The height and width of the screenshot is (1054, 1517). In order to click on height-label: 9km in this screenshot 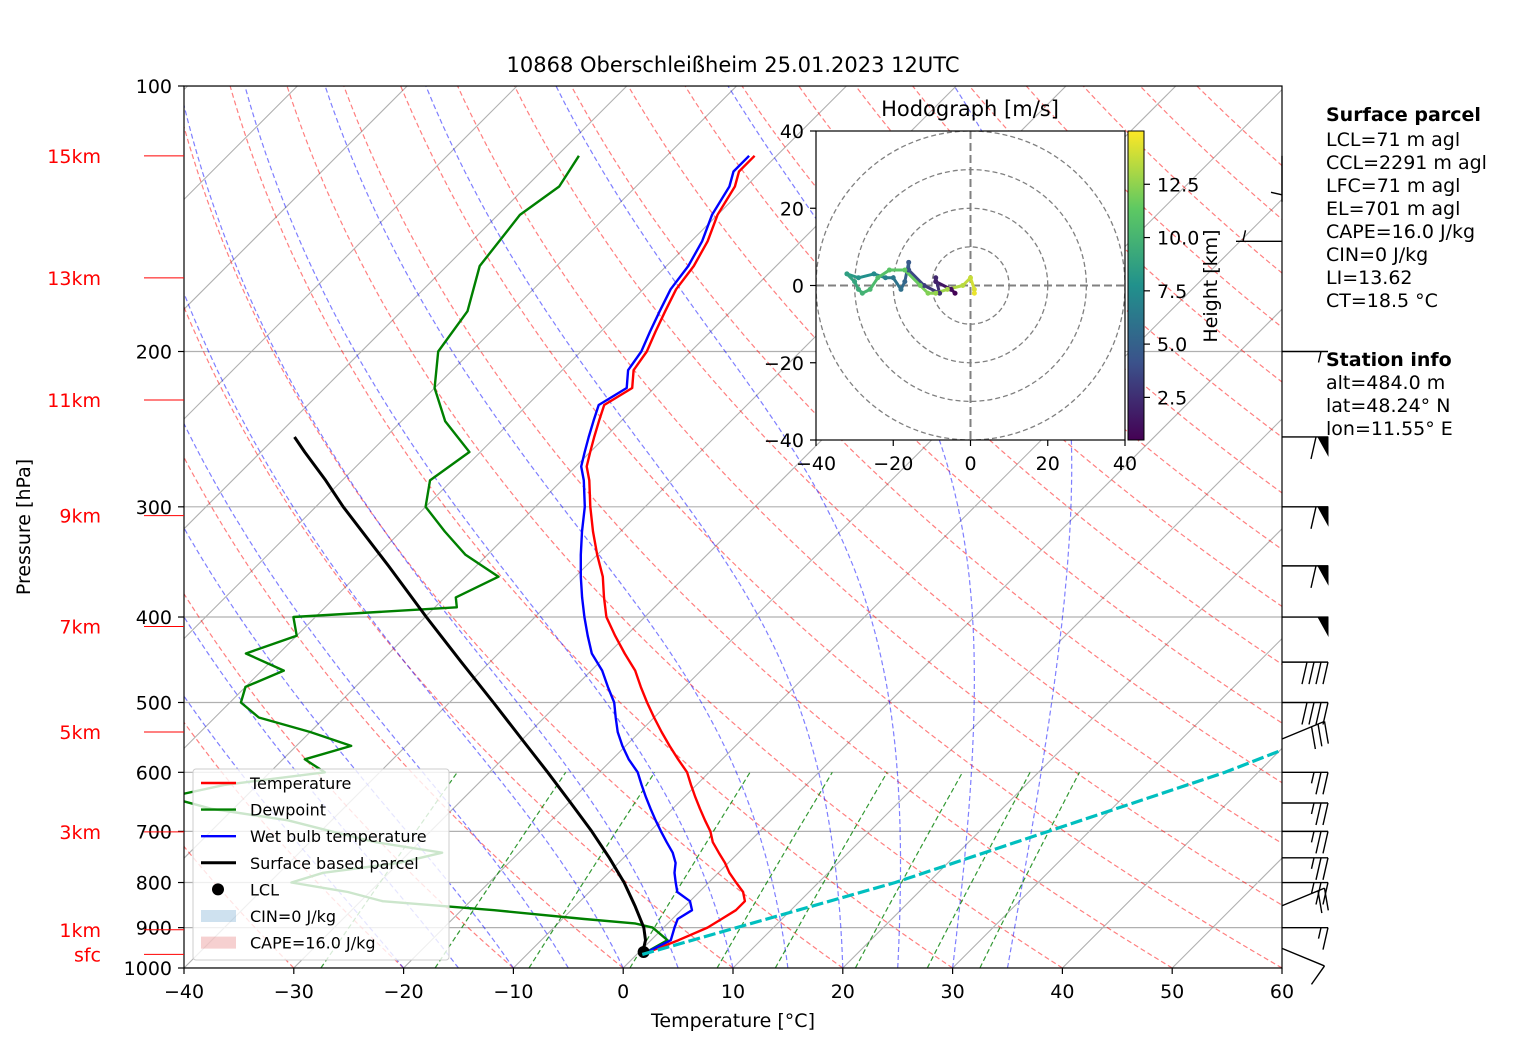, I will do `click(80, 517)`.